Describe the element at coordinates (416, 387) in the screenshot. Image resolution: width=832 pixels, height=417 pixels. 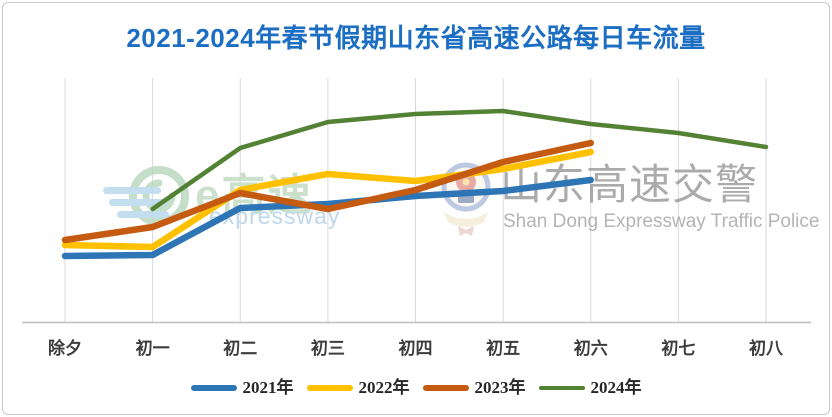
I see `legend: 2021年 2022年 2023年 2024年` at that location.